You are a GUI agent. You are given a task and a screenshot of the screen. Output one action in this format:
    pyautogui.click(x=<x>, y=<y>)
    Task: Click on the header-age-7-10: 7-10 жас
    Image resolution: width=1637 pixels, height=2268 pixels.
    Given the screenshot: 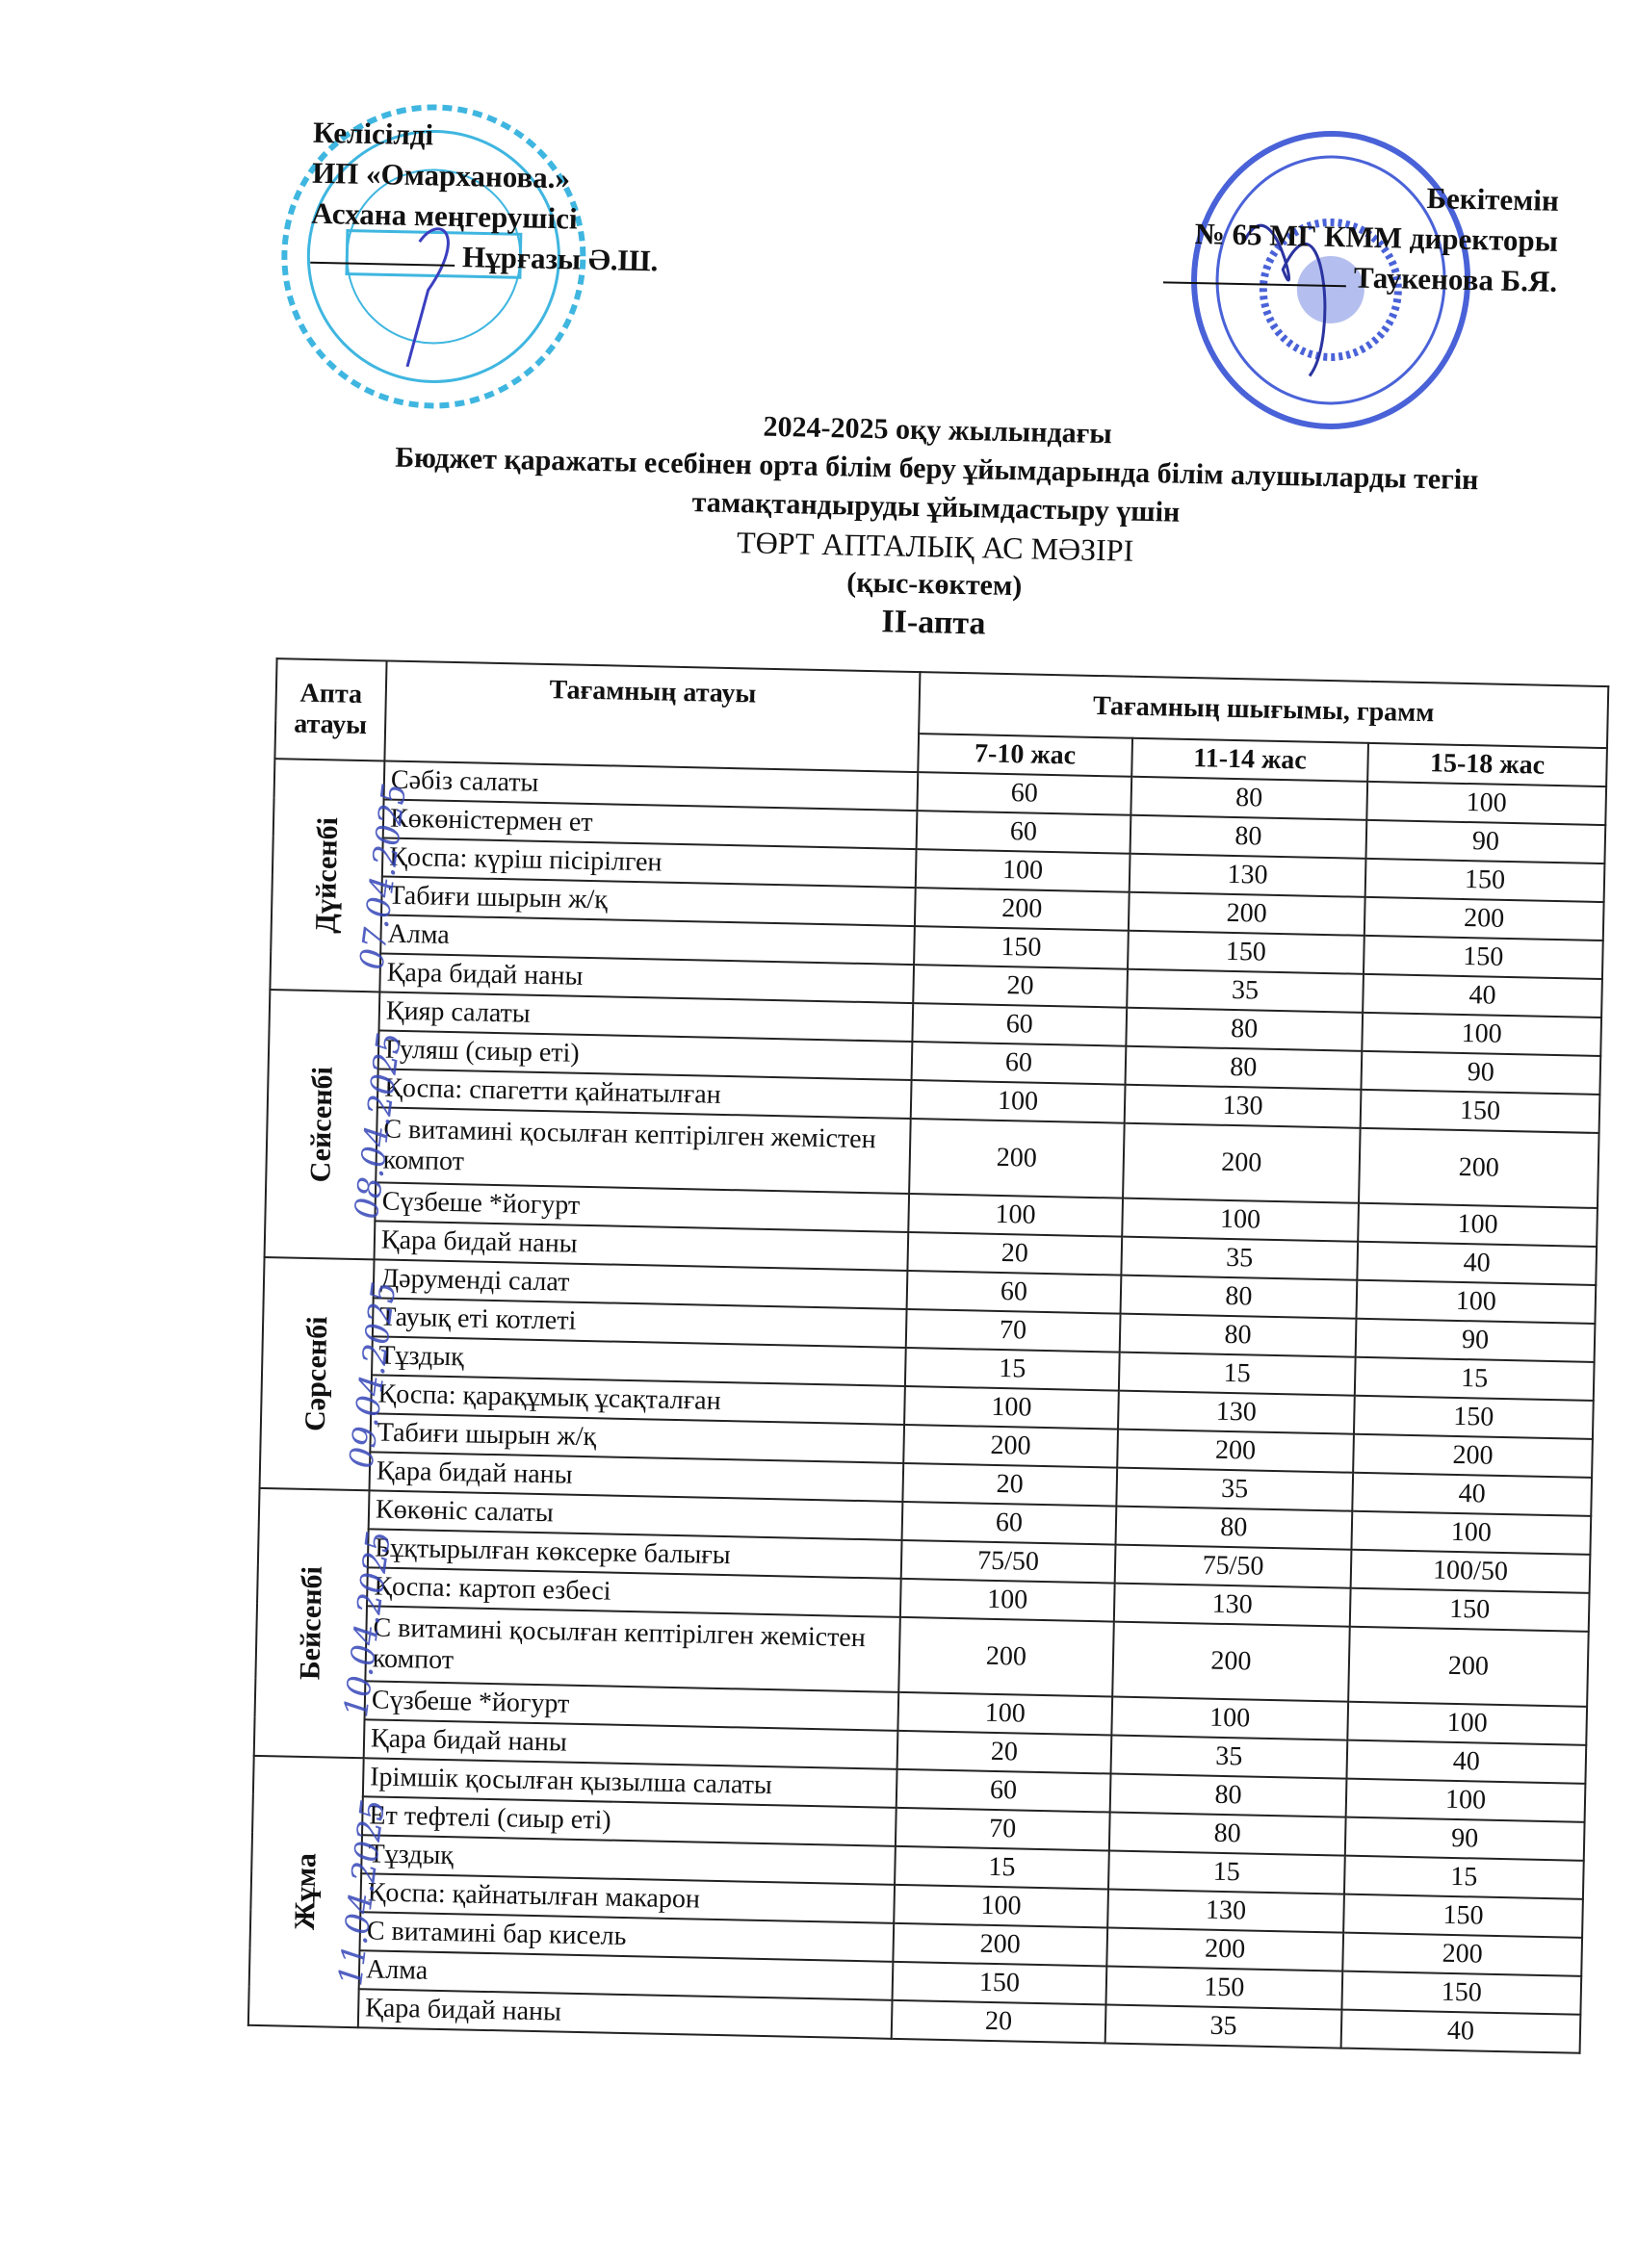 What is the action you would take?
    pyautogui.click(x=1025, y=755)
    